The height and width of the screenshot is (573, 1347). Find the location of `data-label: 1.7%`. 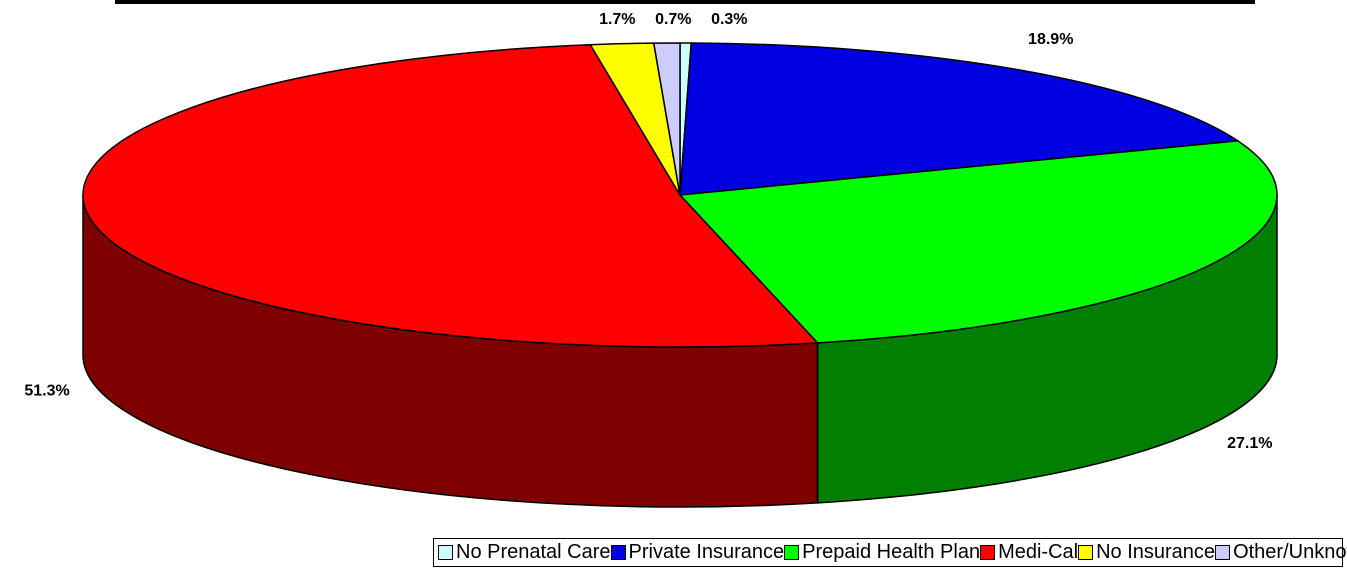

data-label: 1.7% is located at coordinates (617, 19).